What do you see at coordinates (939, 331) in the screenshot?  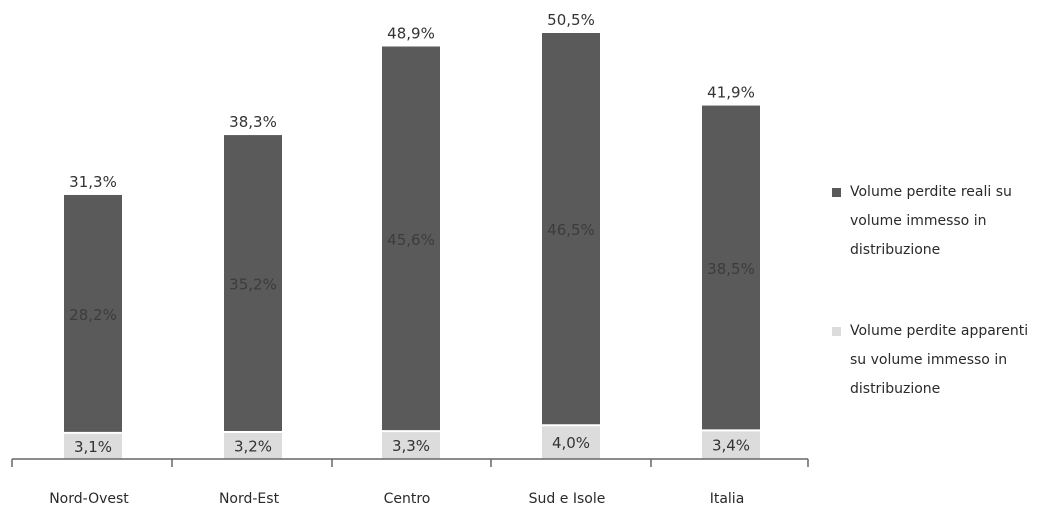 I see `legend-label-line: Volume perdite apparenti` at bounding box center [939, 331].